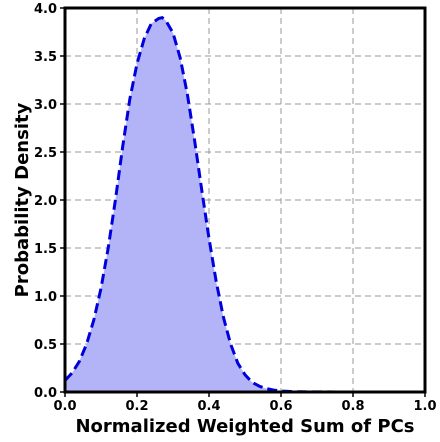  Describe the element at coordinates (352, 406) in the screenshot. I see `x-tick-label: 0.8` at that location.